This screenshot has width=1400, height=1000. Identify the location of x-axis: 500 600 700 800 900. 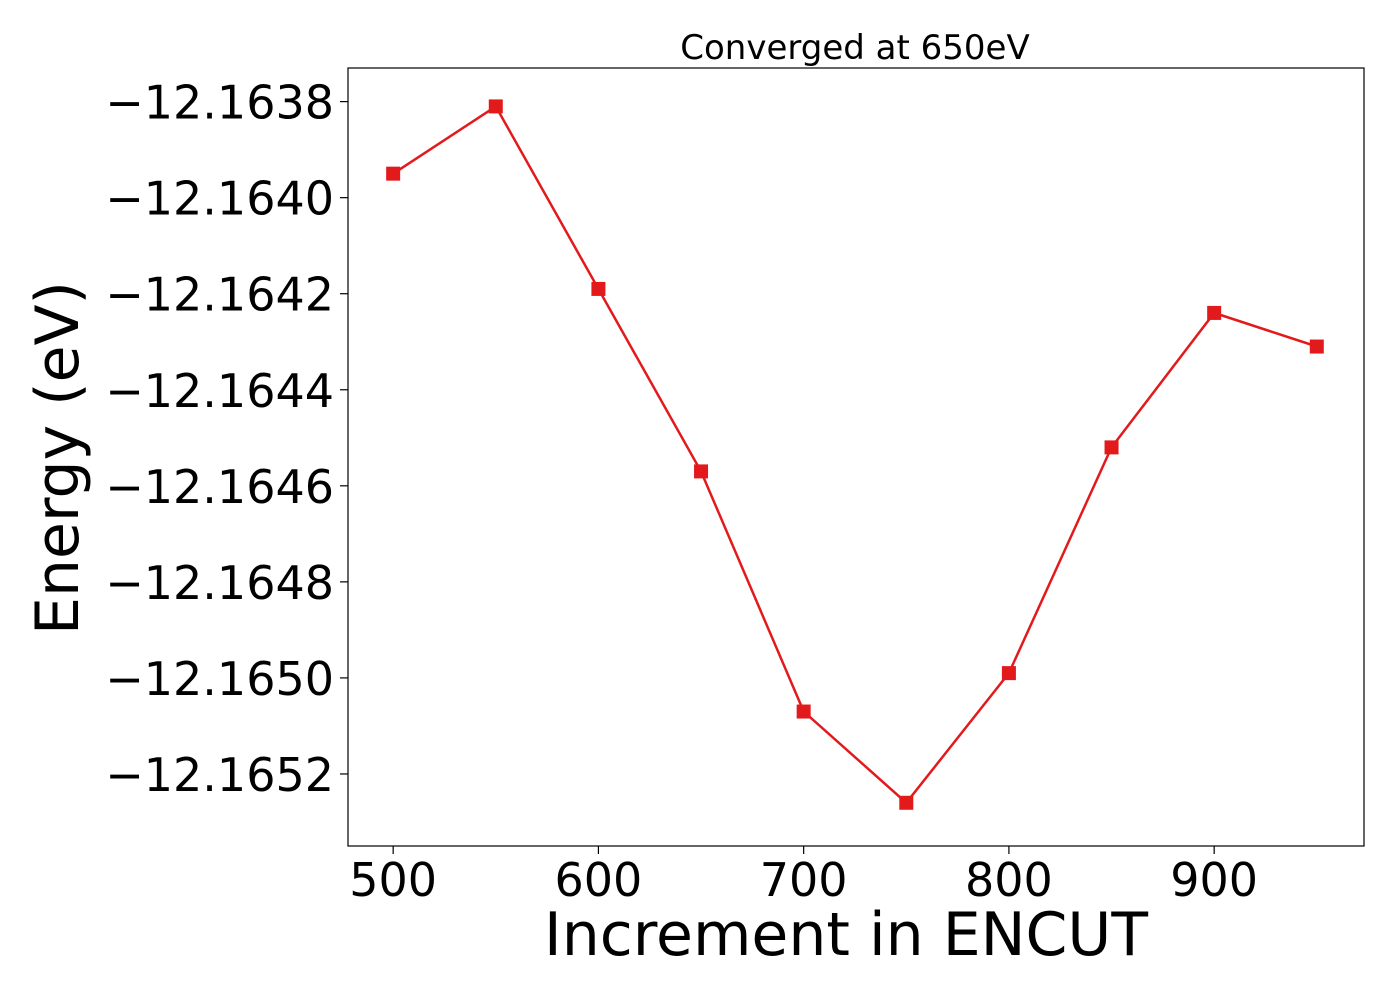
(803, 876).